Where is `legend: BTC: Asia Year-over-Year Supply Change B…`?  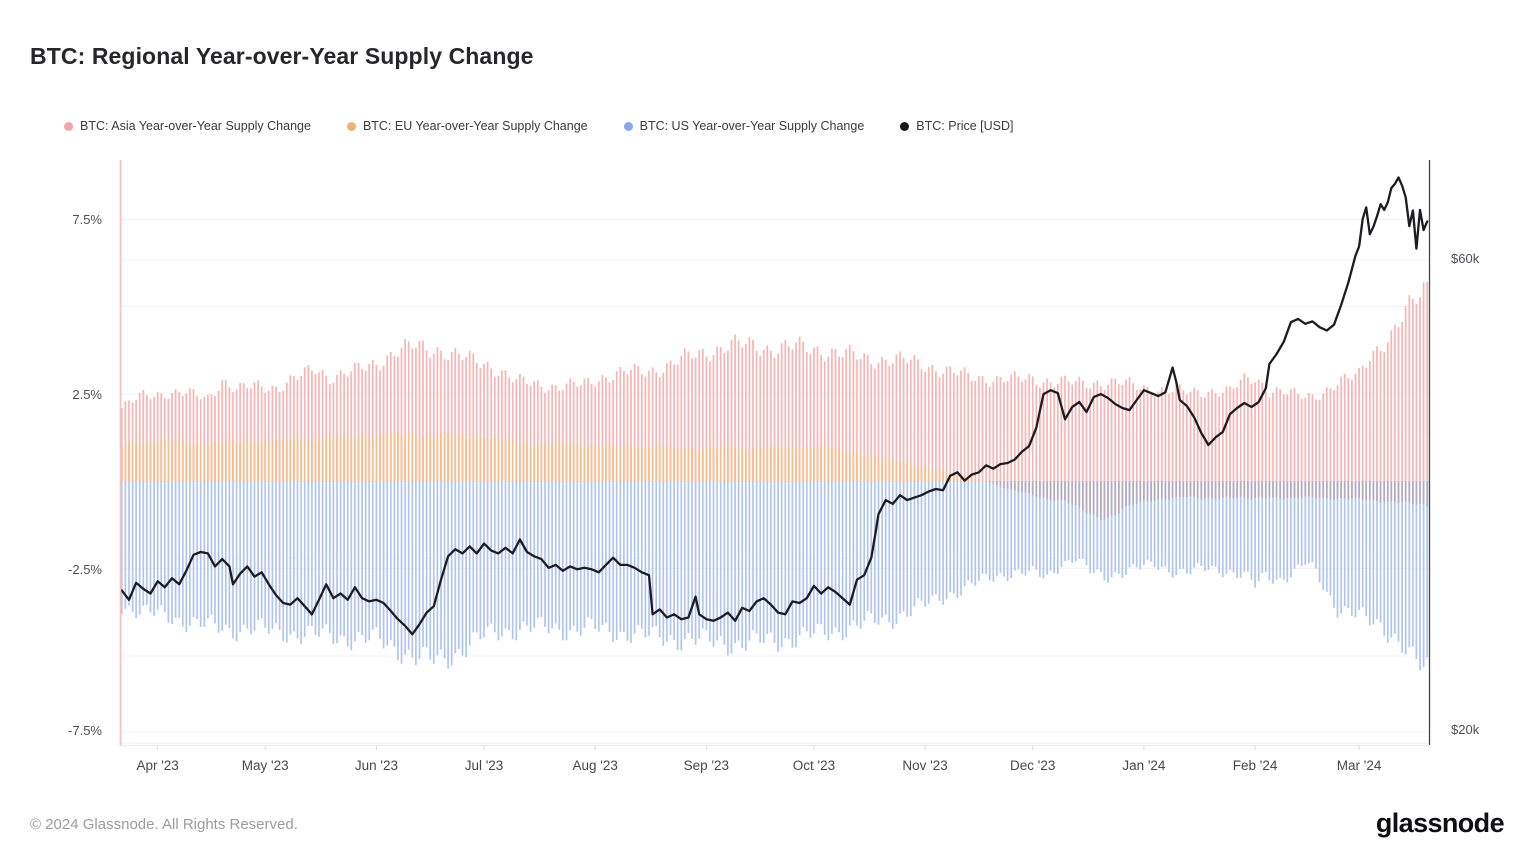 legend: BTC: Asia Year-over-Year Supply Change B… is located at coordinates (539, 126).